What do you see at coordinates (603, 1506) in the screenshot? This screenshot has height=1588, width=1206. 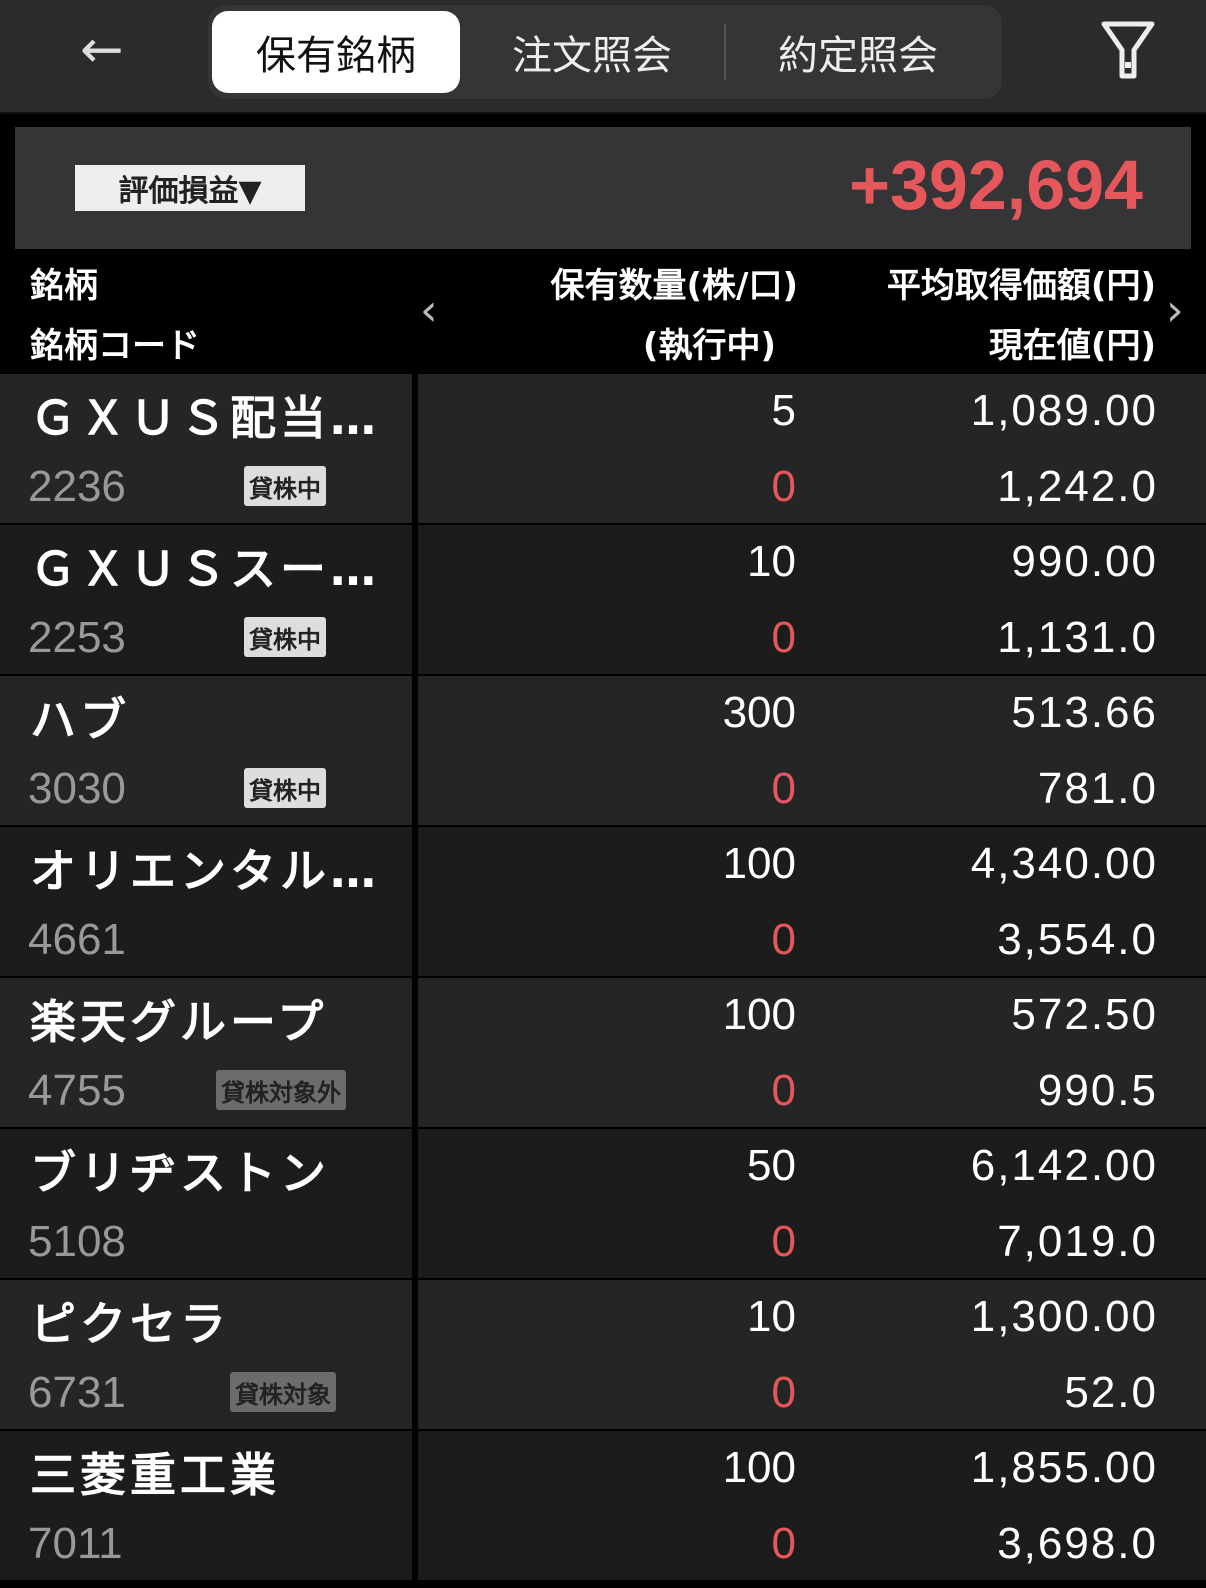 I see `holding-row: 三菱重工業 7011 100 0 1,855.00 3,698.0` at bounding box center [603, 1506].